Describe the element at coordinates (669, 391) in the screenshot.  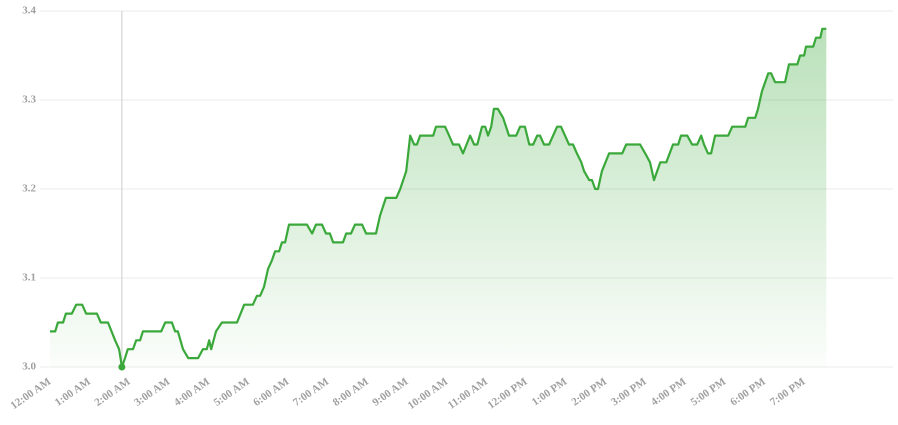
I see `x-tick-label: 4:00 PM` at that location.